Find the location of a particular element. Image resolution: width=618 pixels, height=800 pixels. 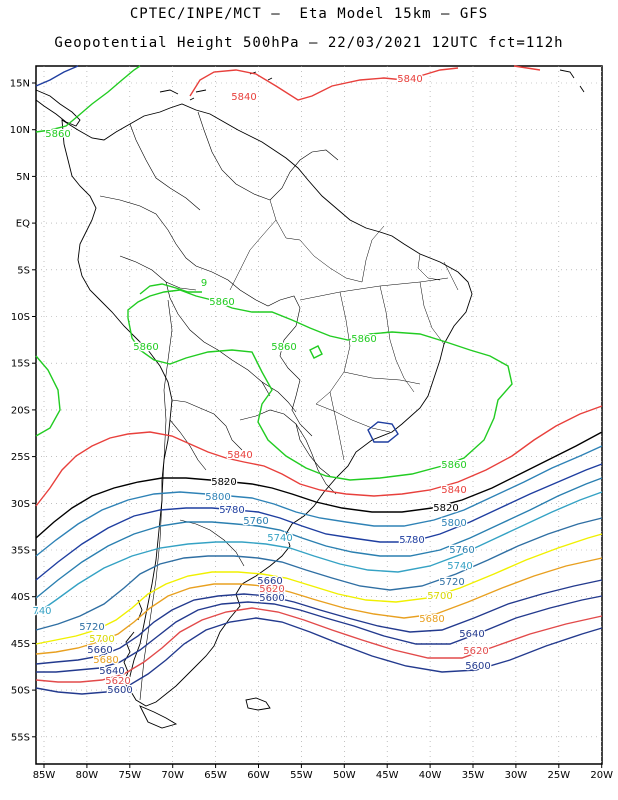

lat-label: 30S is located at coordinates (20, 504).